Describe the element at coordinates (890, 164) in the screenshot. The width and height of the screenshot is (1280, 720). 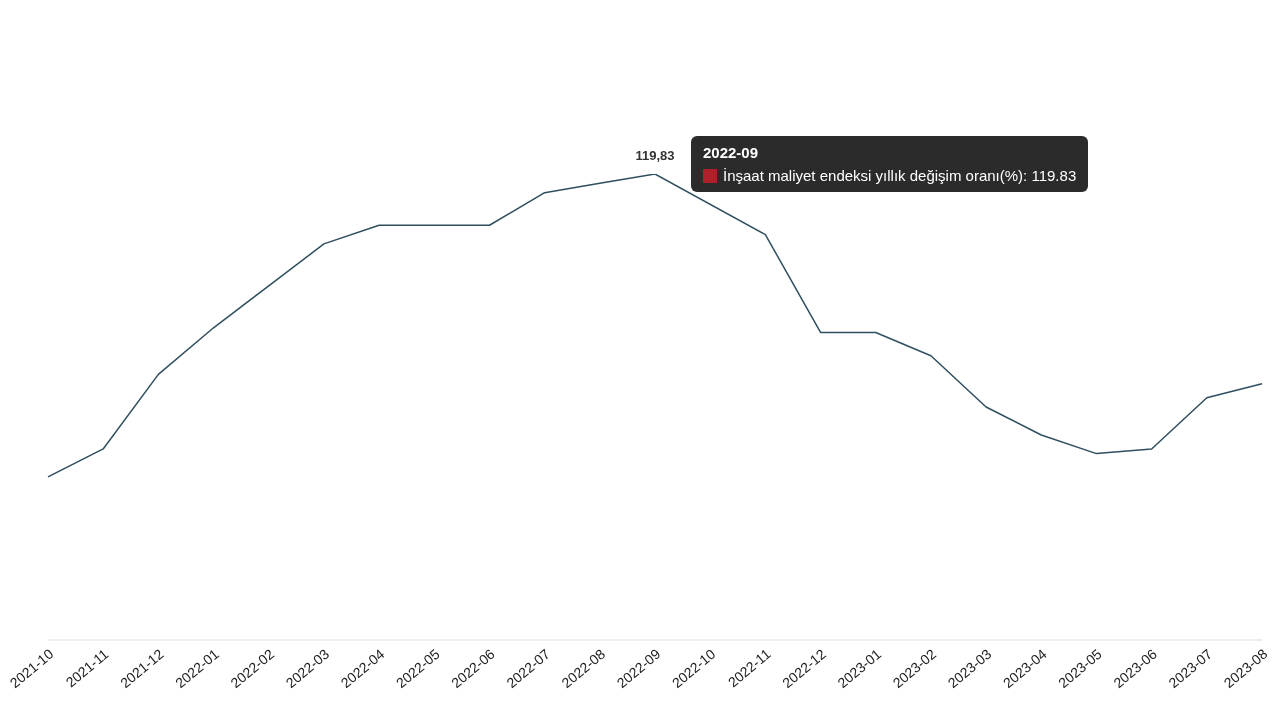
I see `tooltip-box: 2022-09 İnşaat maliyet endeksi yıllık değişim oranı(%): 119.83` at that location.